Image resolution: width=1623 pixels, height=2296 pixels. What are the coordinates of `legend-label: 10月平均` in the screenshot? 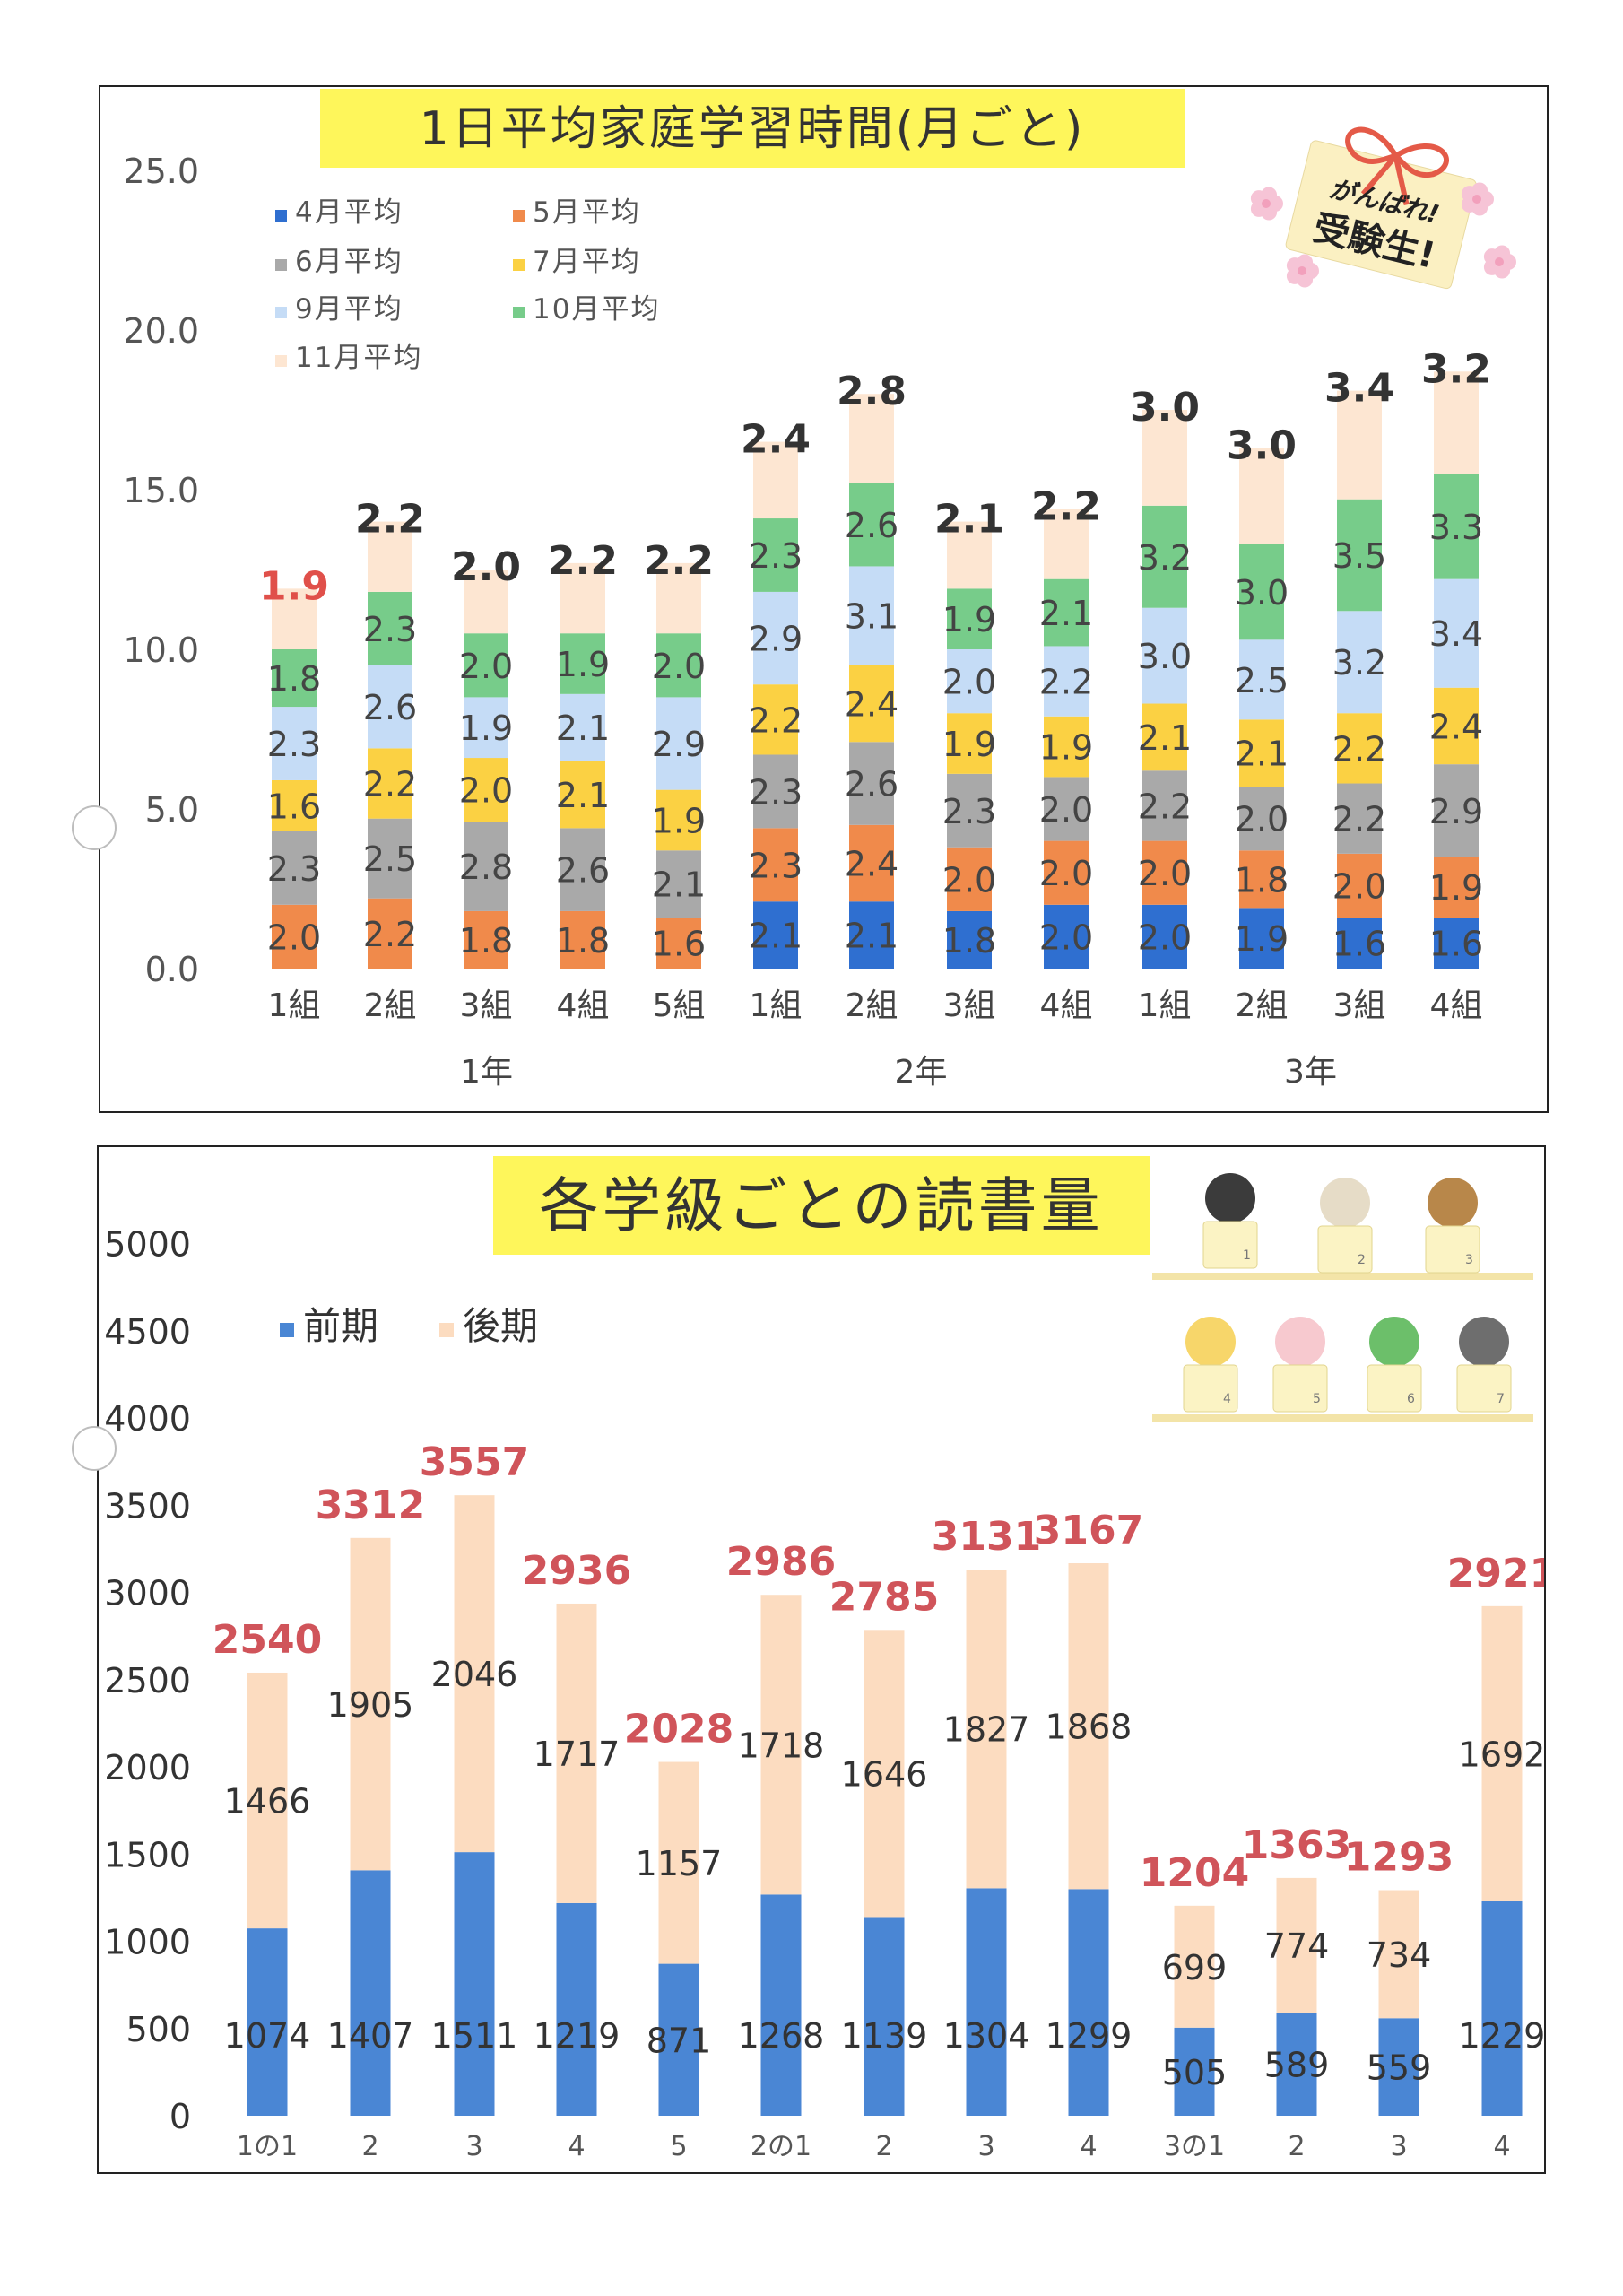 It's located at (596, 309).